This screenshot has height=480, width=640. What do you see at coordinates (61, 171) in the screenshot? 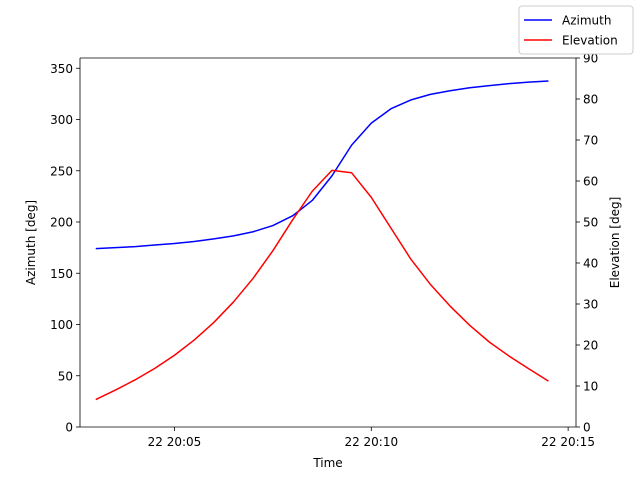
I see `left-y-tick-label: 250` at bounding box center [61, 171].